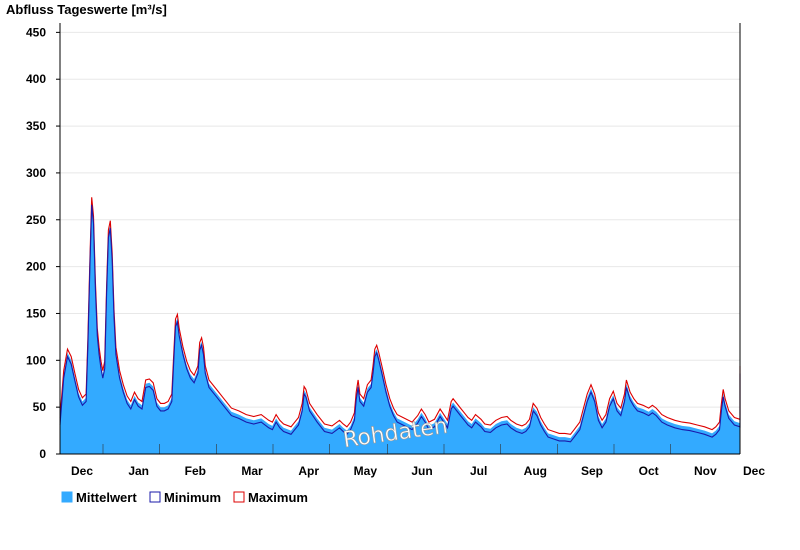 The width and height of the screenshot is (800, 550). I want to click on x-tick-label-feb-2: Feb, so click(195, 471).